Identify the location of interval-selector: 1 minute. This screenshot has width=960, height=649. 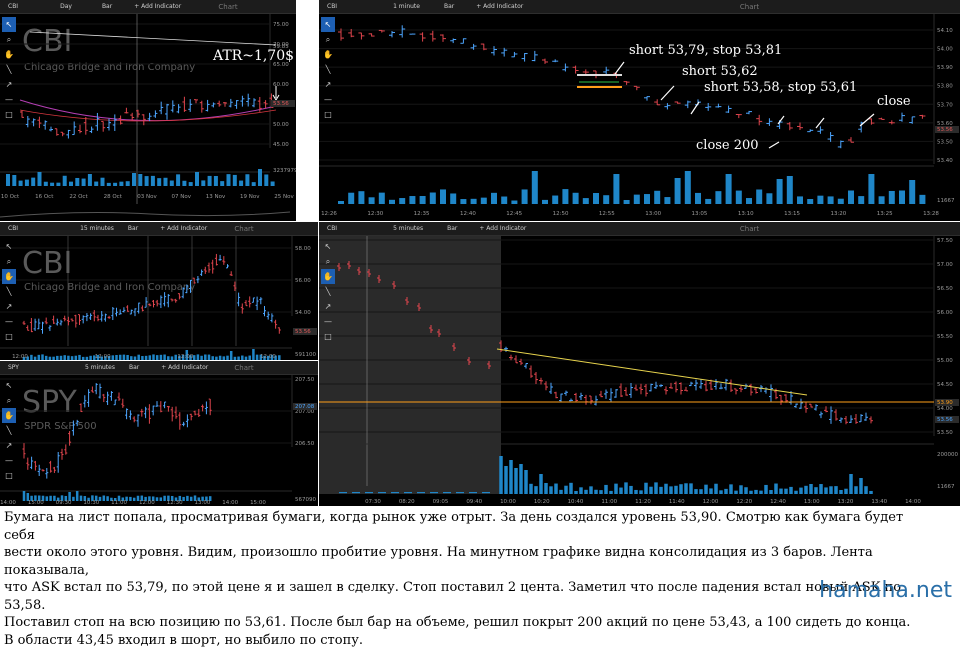
(406, 6).